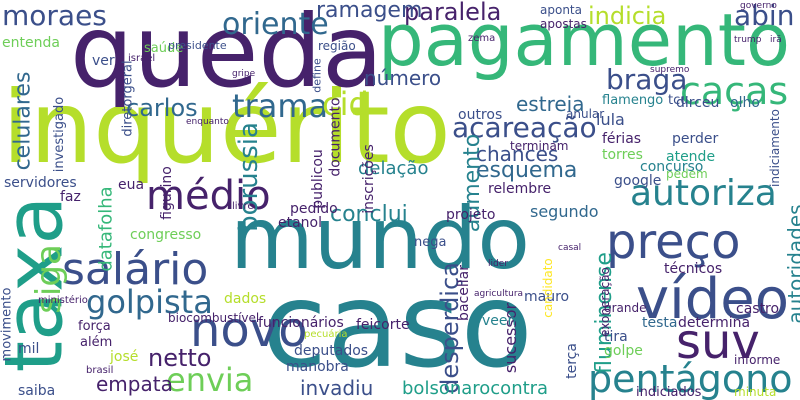  I want to click on word-lider: lider, so click(498, 264).